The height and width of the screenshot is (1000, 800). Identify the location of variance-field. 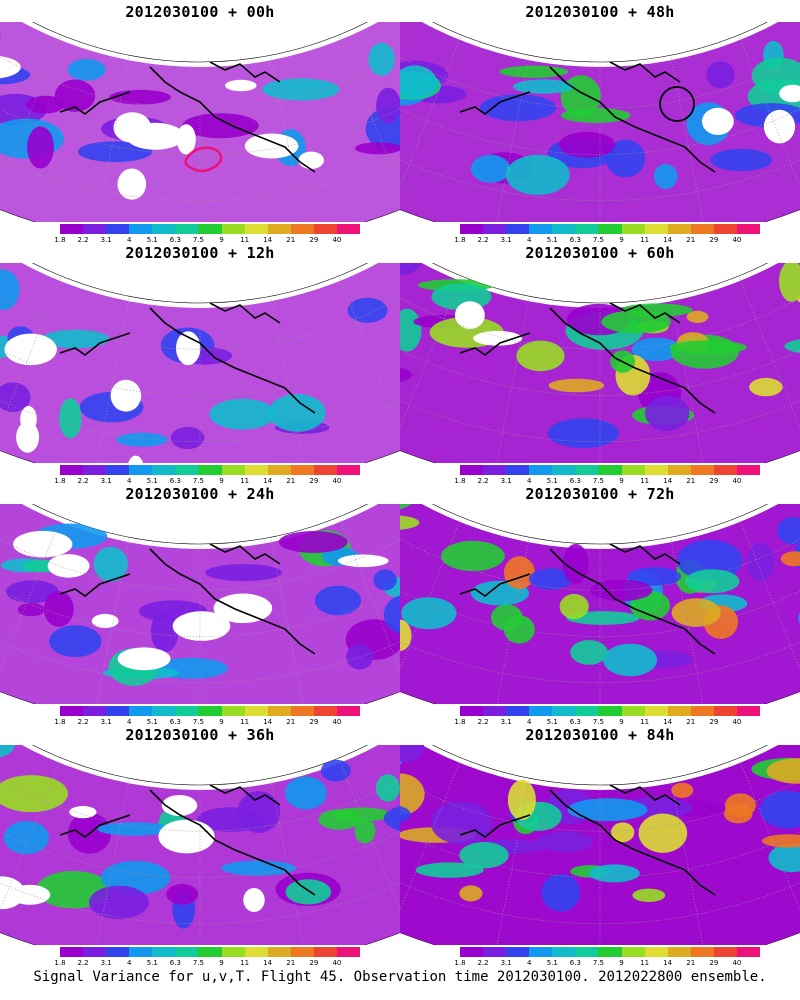
(200, 122).